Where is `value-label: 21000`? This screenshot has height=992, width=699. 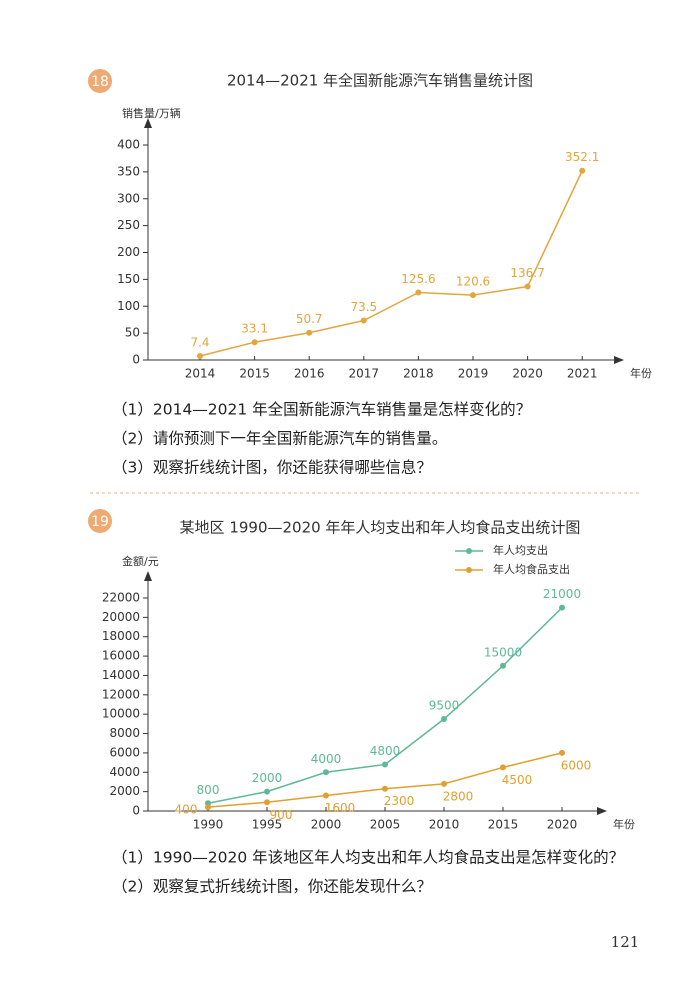
value-label: 21000 is located at coordinates (562, 594).